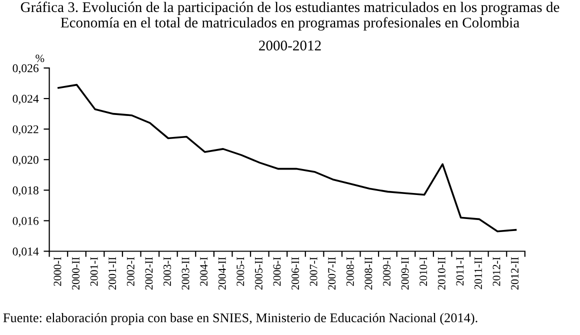 The image size is (580, 335). Describe the element at coordinates (204, 271) in the screenshot. I see `x-tick-label: 2004-I` at that location.